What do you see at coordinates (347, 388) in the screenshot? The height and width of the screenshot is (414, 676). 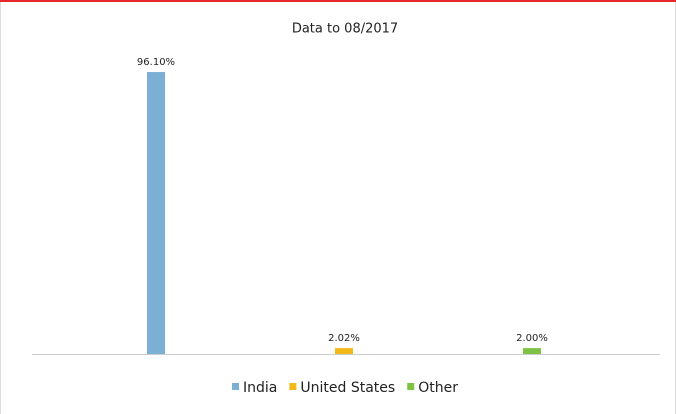 I see `legend-label: United States` at bounding box center [347, 388].